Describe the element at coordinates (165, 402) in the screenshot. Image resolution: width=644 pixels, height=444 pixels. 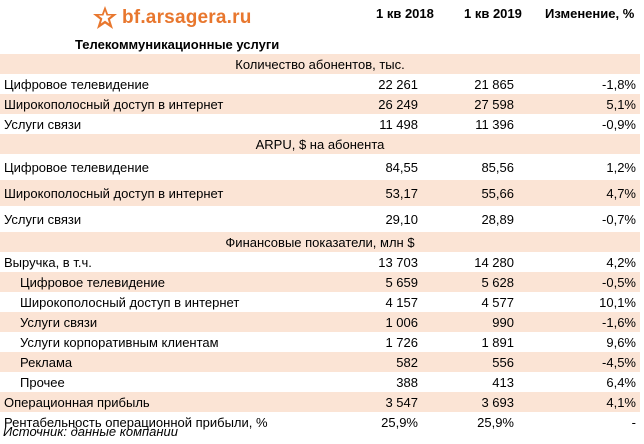
I see `row-label: Операционная прибыль` at that location.